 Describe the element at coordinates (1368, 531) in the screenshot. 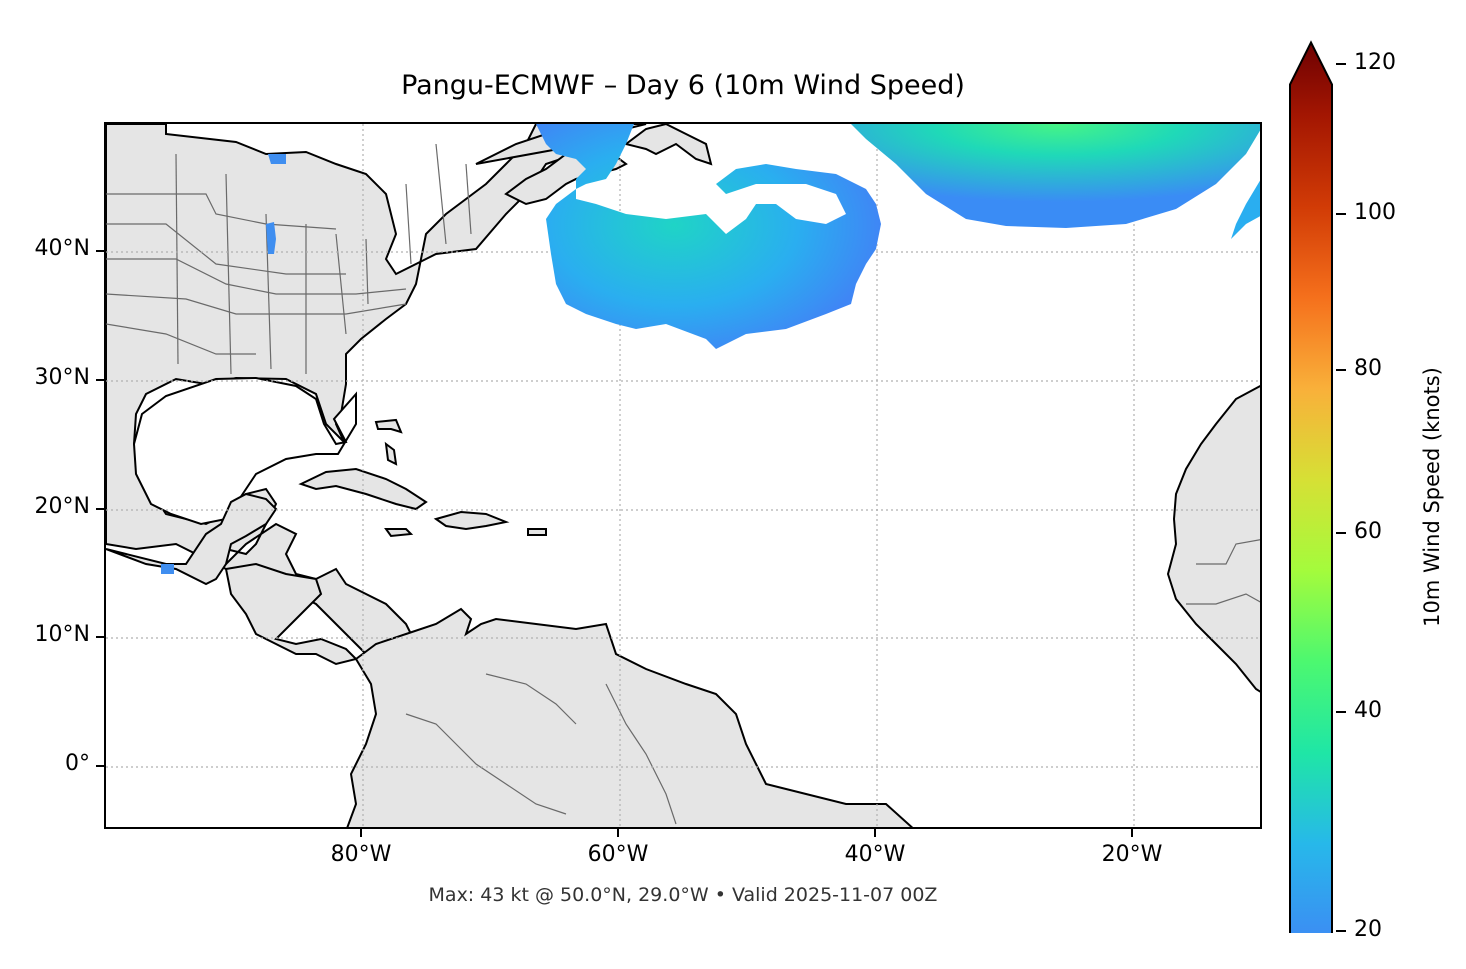

I see `colorbar-tick-label: 60` at that location.